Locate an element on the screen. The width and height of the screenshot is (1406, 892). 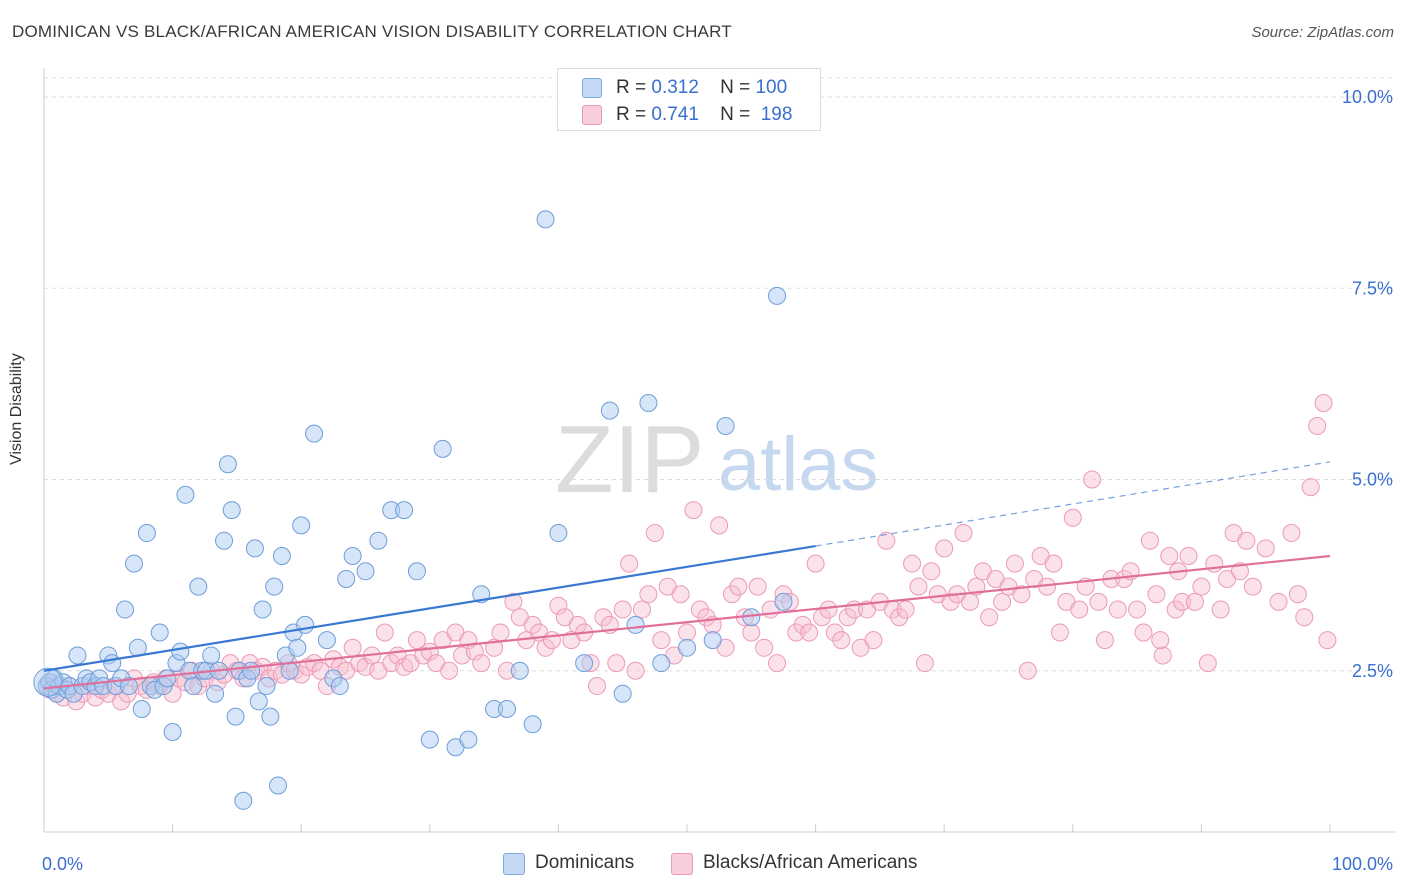
watermark-zip: ZIP is located at coordinates (629, 459).